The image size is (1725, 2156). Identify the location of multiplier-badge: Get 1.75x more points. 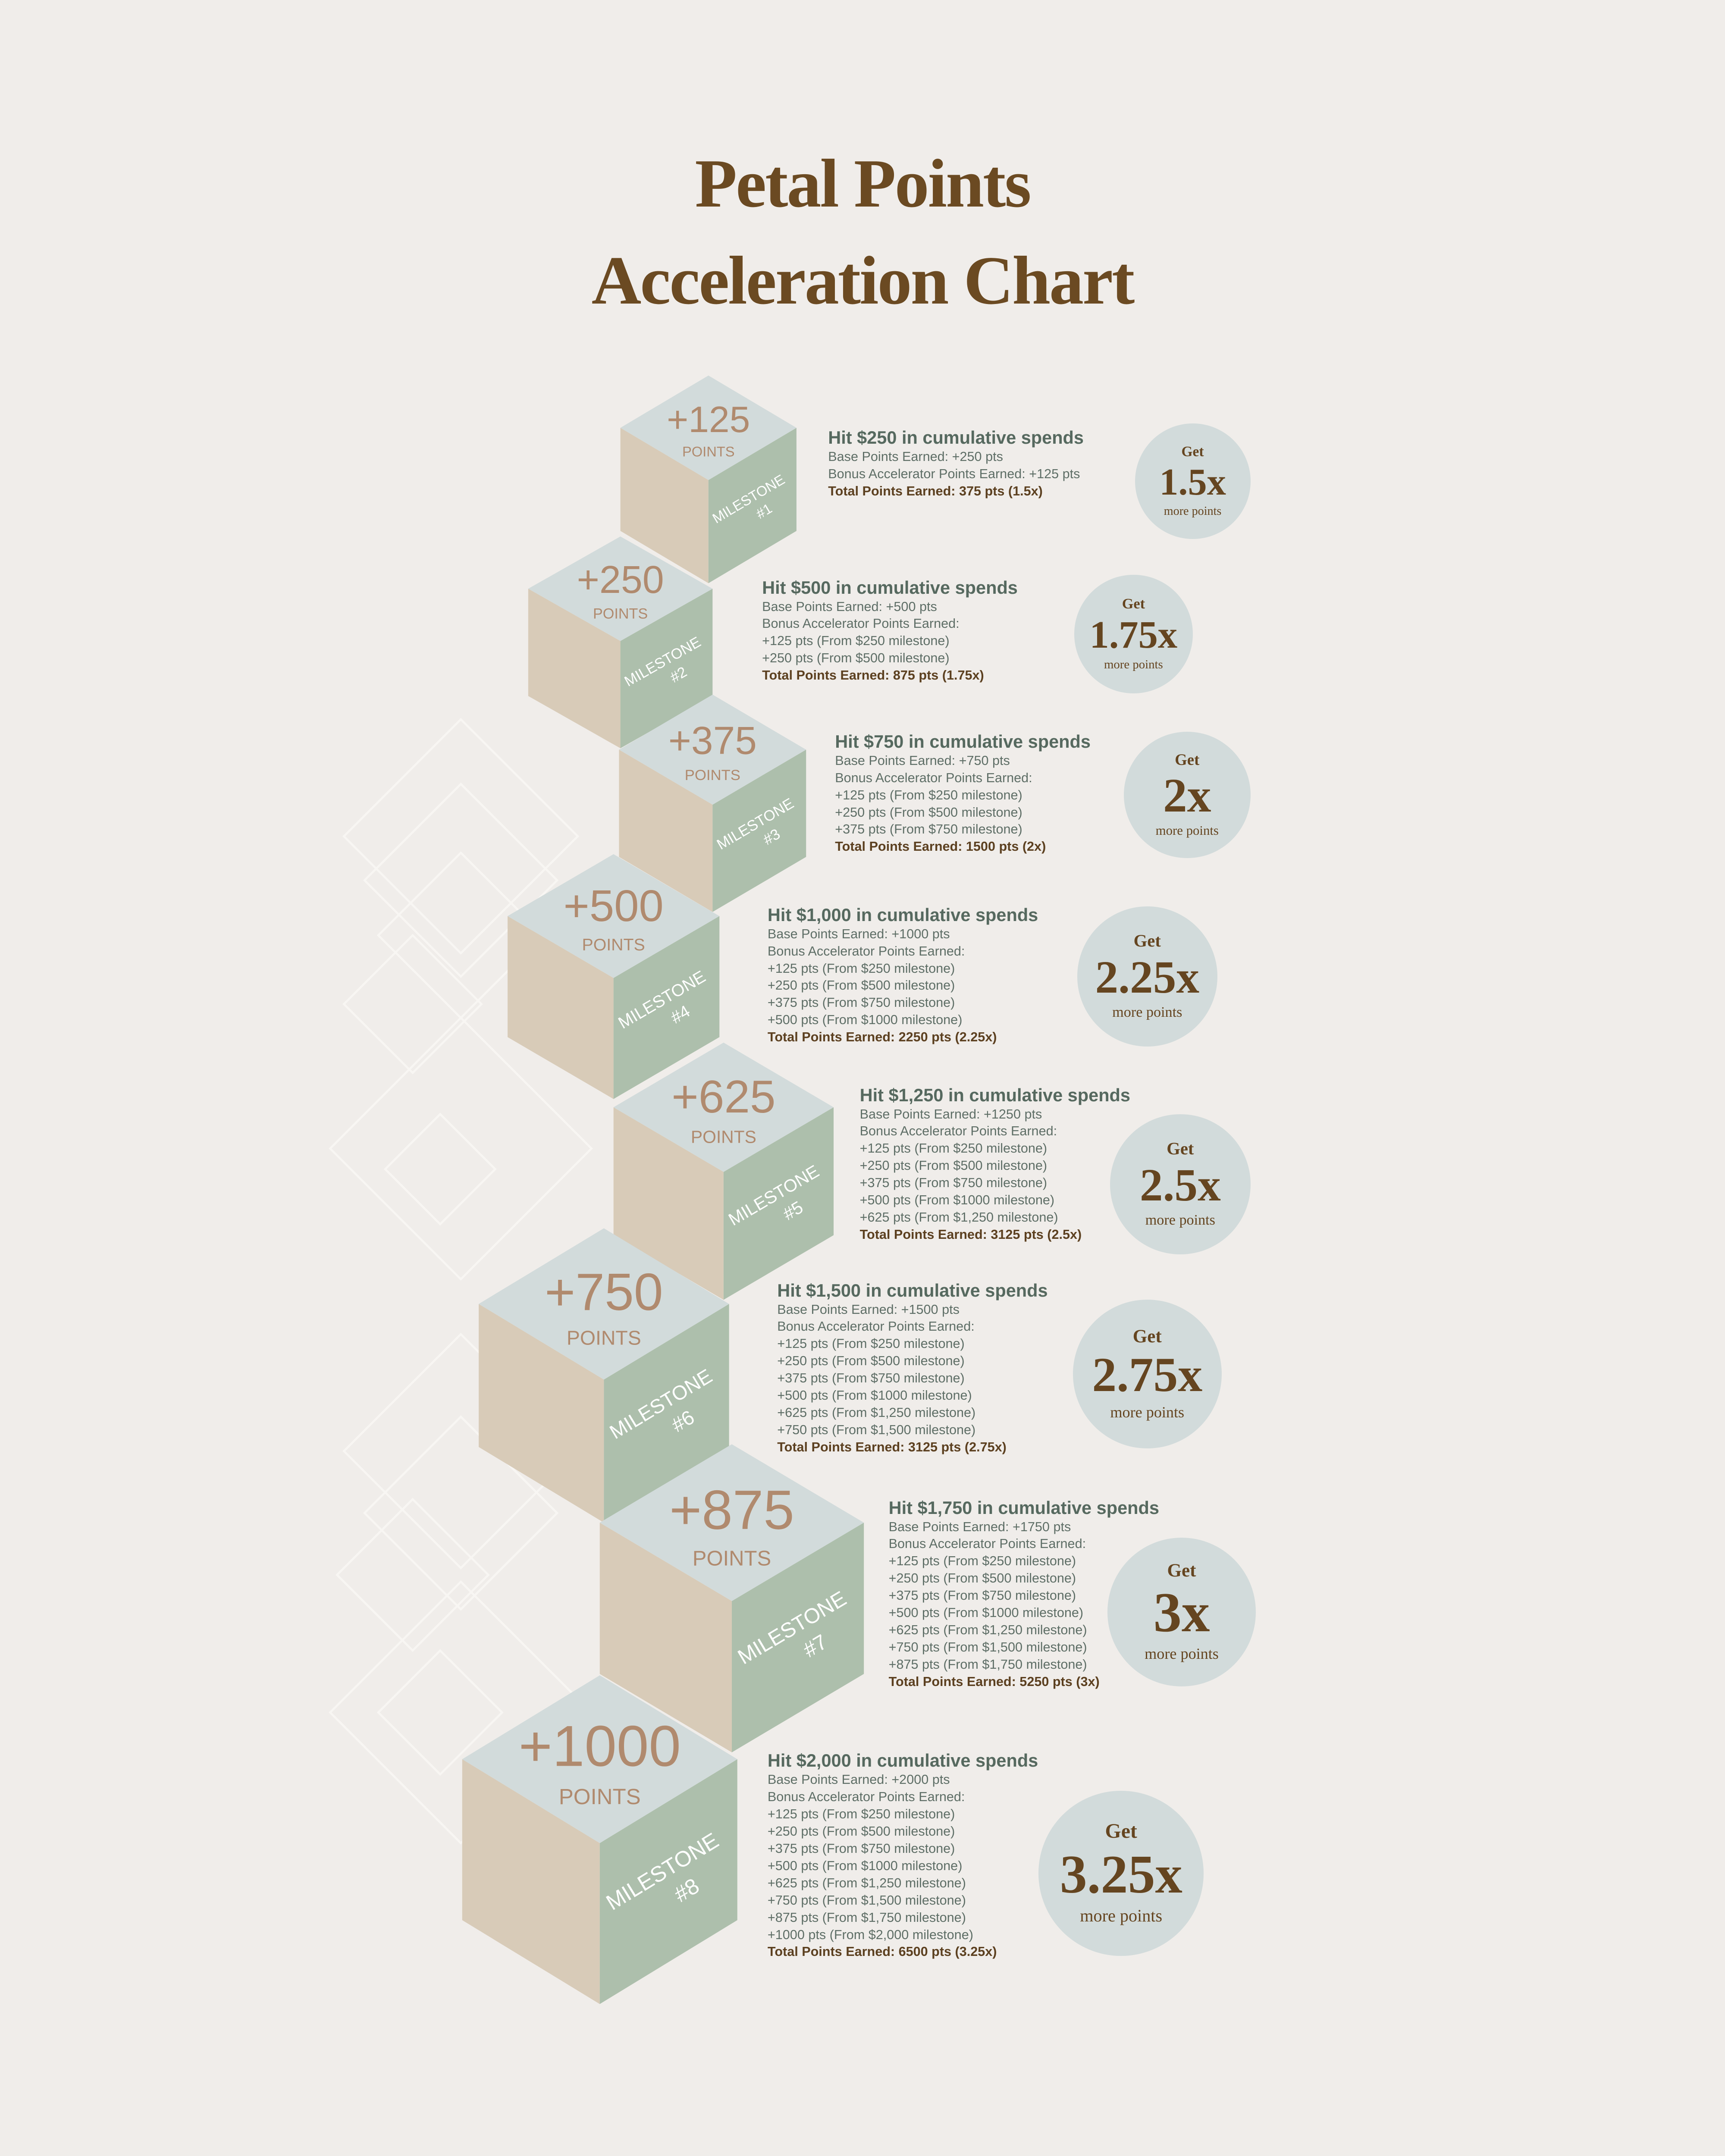
(1134, 634).